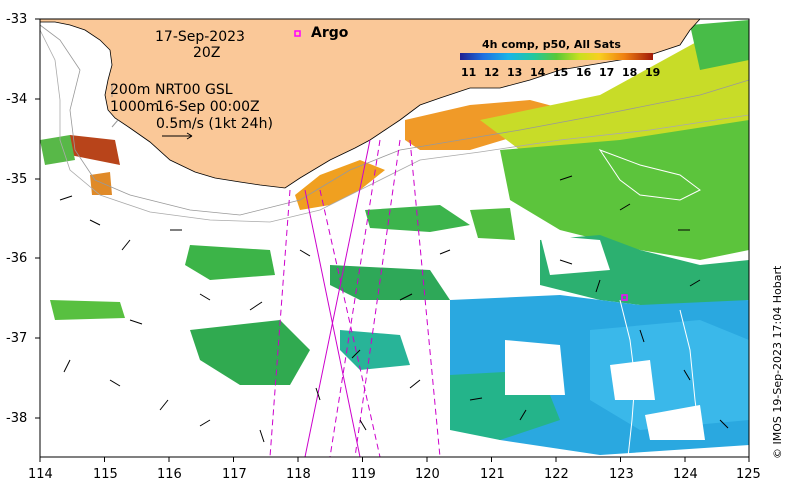 The width and height of the screenshot is (791, 492). Describe the element at coordinates (17, 99) in the screenshot. I see `y-tick-label: -34` at that location.